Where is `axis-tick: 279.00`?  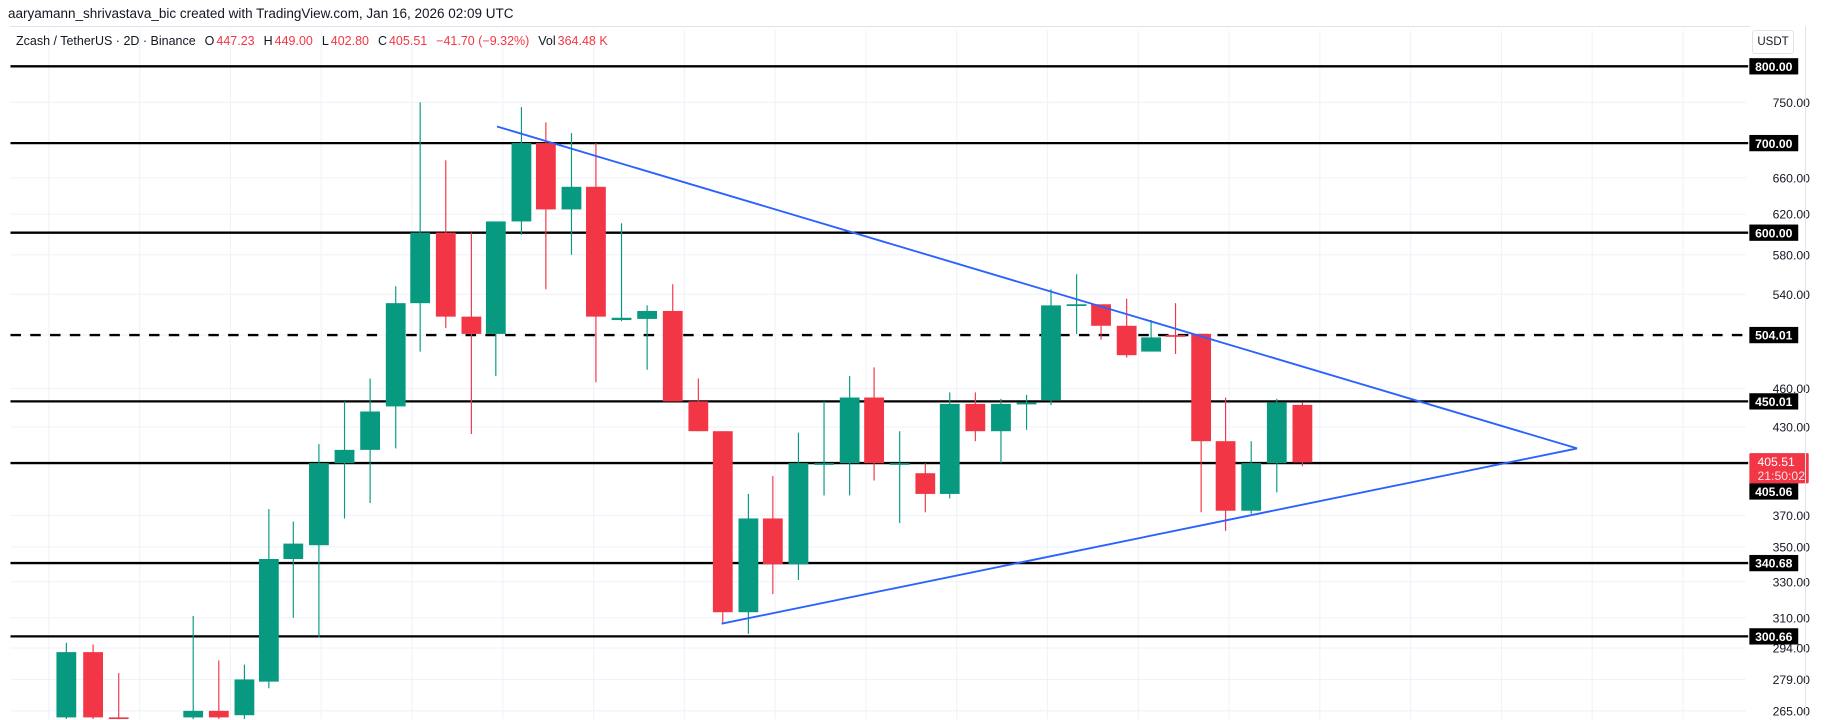
axis-tick: 279.00 is located at coordinates (1792, 680).